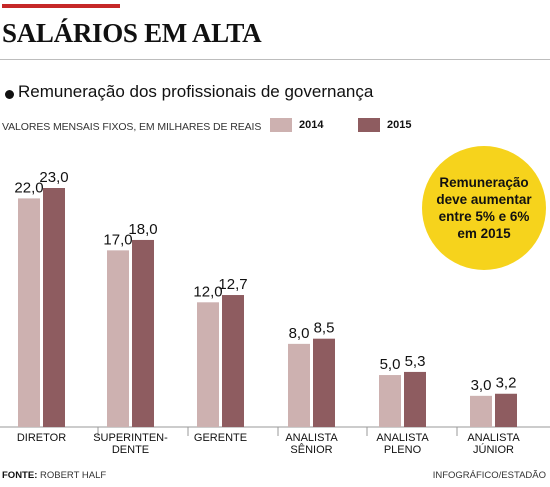  Describe the element at coordinates (53, 177) in the screenshot. I see `value-label-2015-0: 23,0` at that location.